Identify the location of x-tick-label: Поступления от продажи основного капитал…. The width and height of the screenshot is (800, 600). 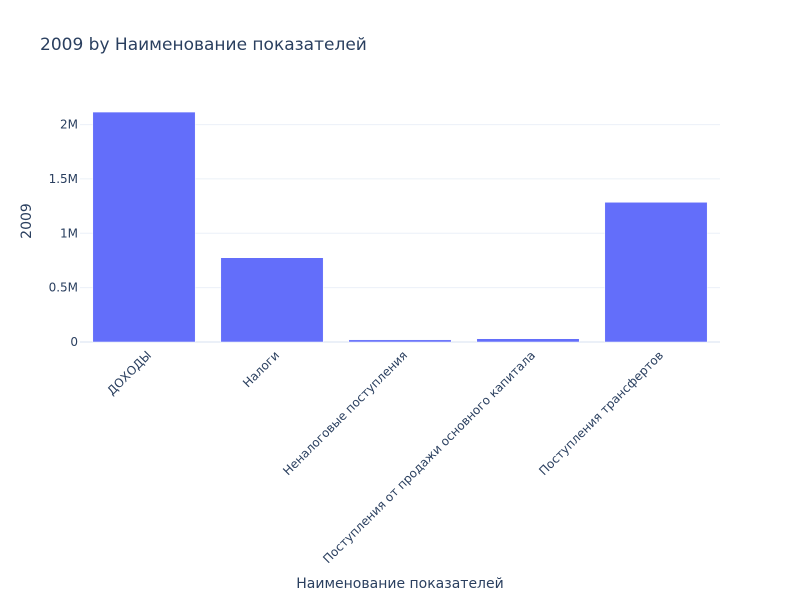
(429, 457).